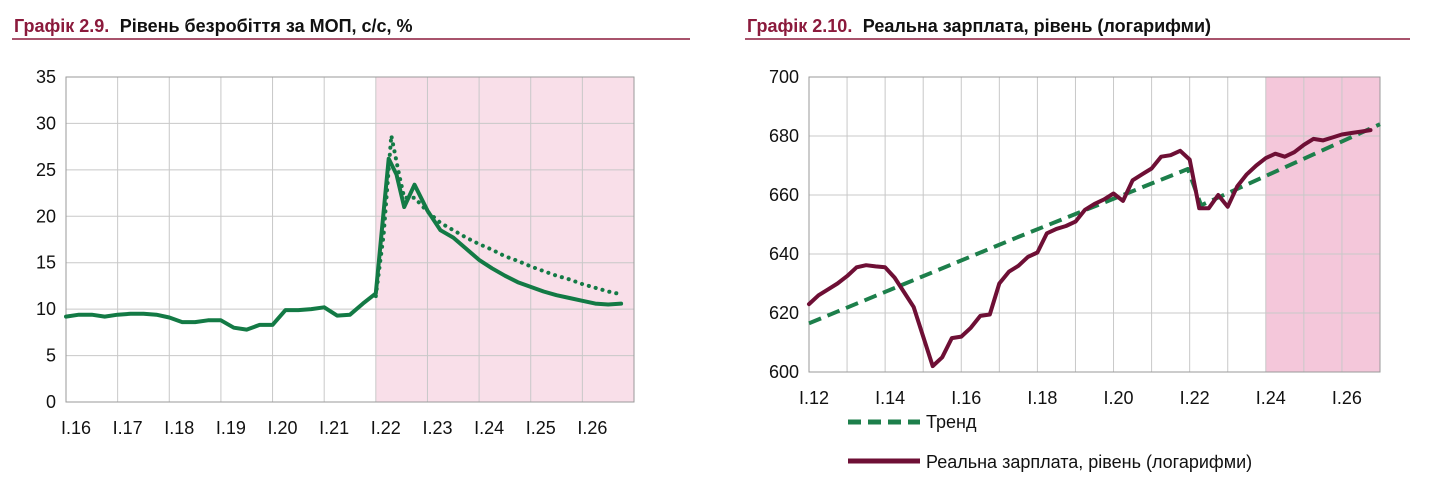 This screenshot has height=478, width=1433. What do you see at coordinates (814, 398) in the screenshot?
I see `x-tick-label: I.12` at bounding box center [814, 398].